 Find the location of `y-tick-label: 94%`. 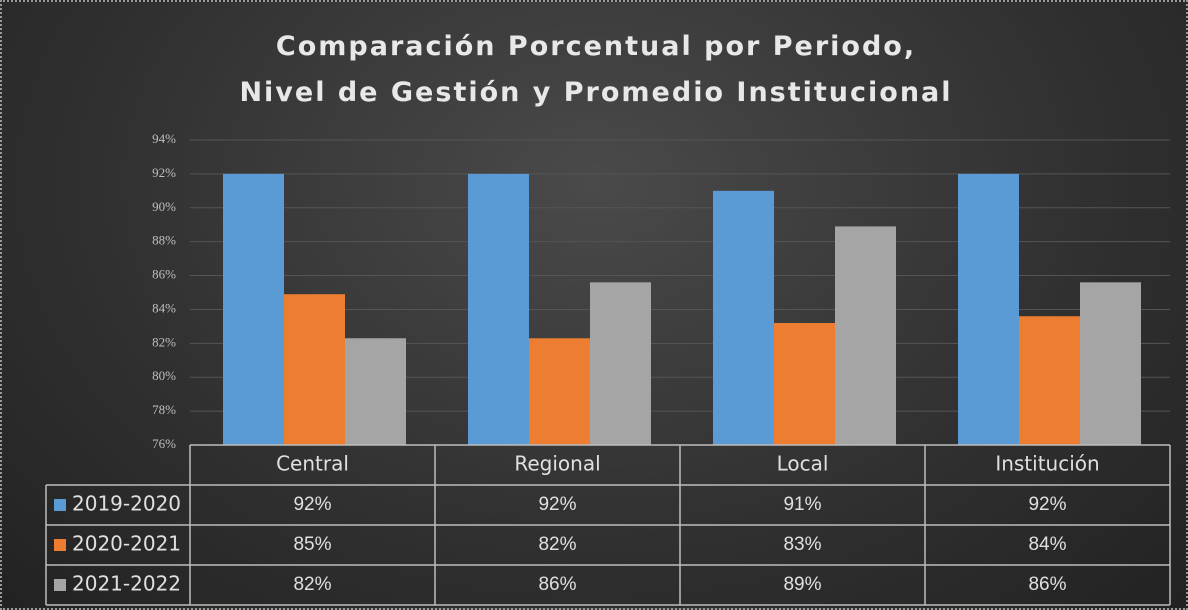

y-tick-label: 94% is located at coordinates (164, 138).